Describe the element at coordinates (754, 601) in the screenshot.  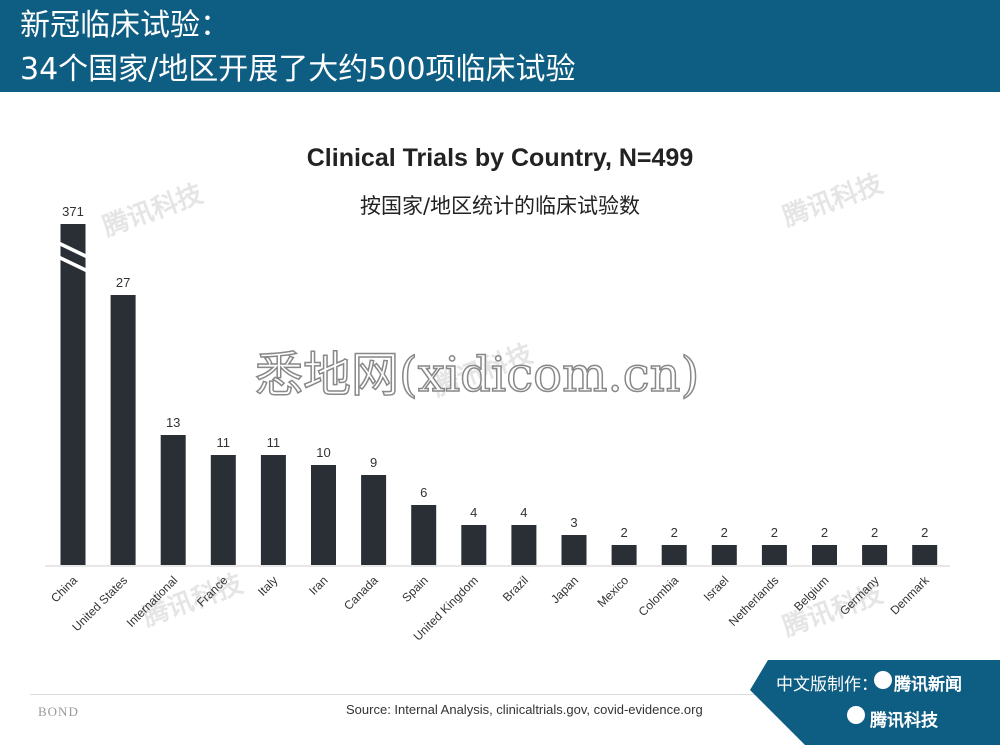
I see `tick-label: Netherlands` at that location.